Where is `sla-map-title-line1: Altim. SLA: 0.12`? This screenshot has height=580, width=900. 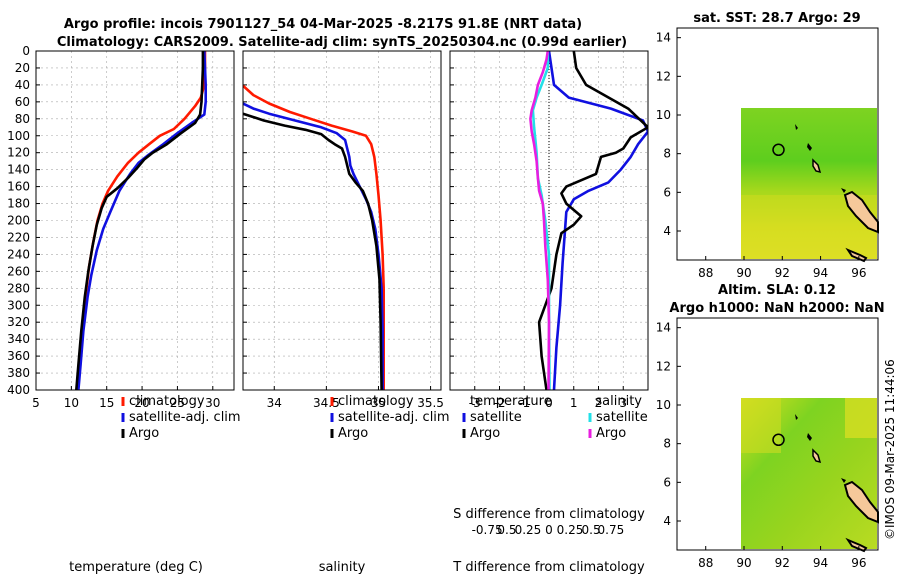
sla-map-title-line1: Altim. SLA: 0.12 is located at coordinates (777, 290).